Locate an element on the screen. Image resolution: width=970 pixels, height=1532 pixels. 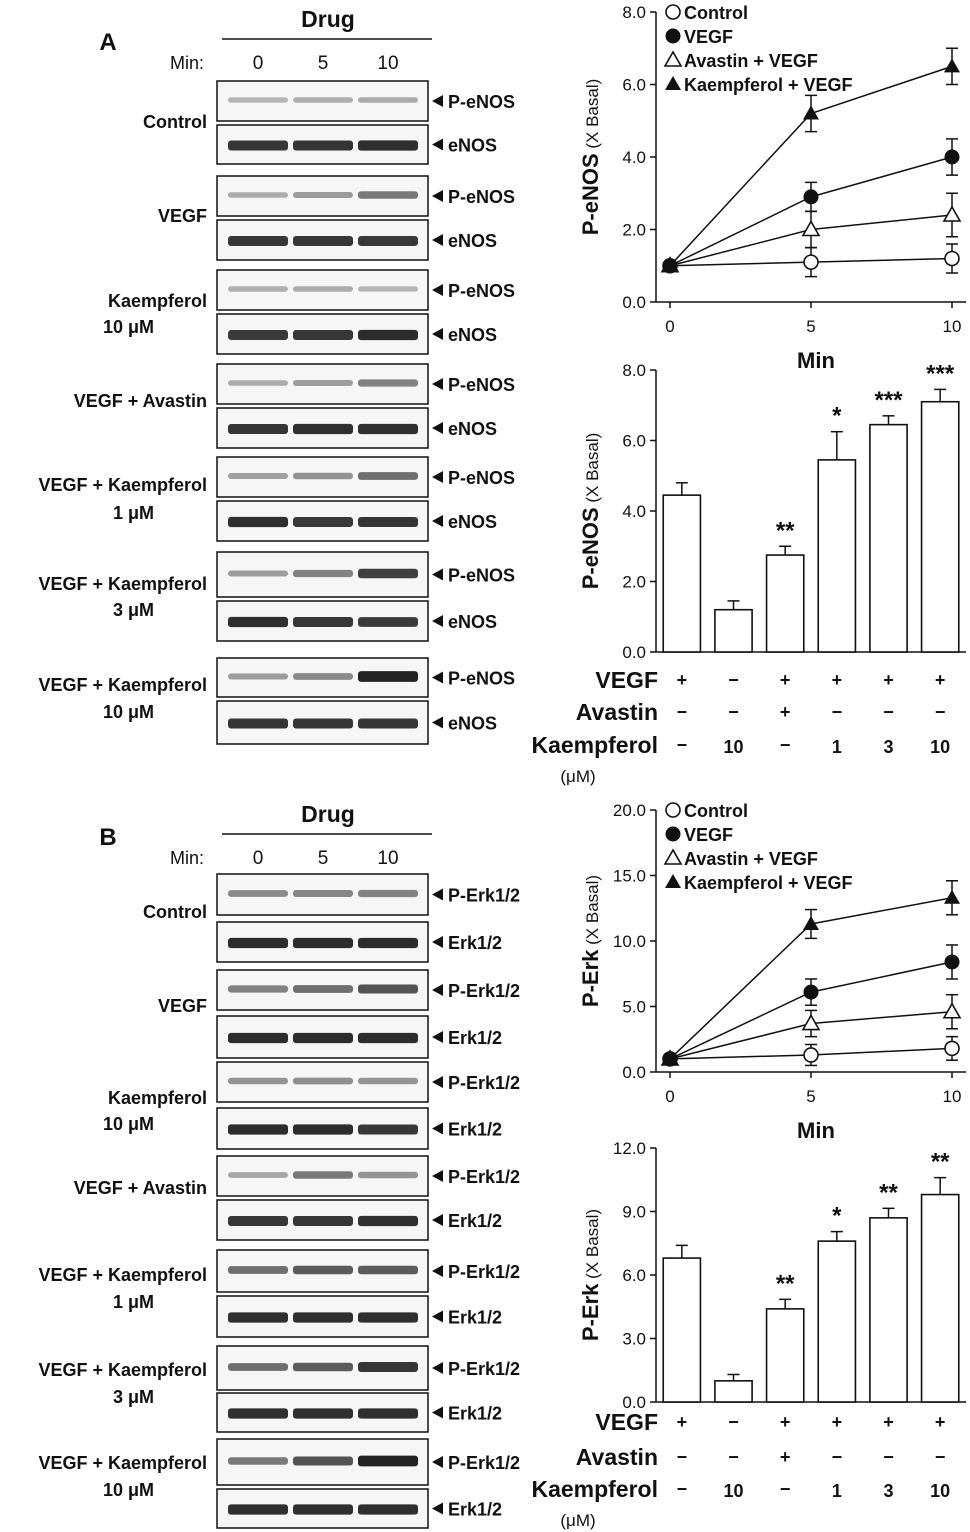
condition-concentration: 3 μM is located at coordinates (133, 1397).